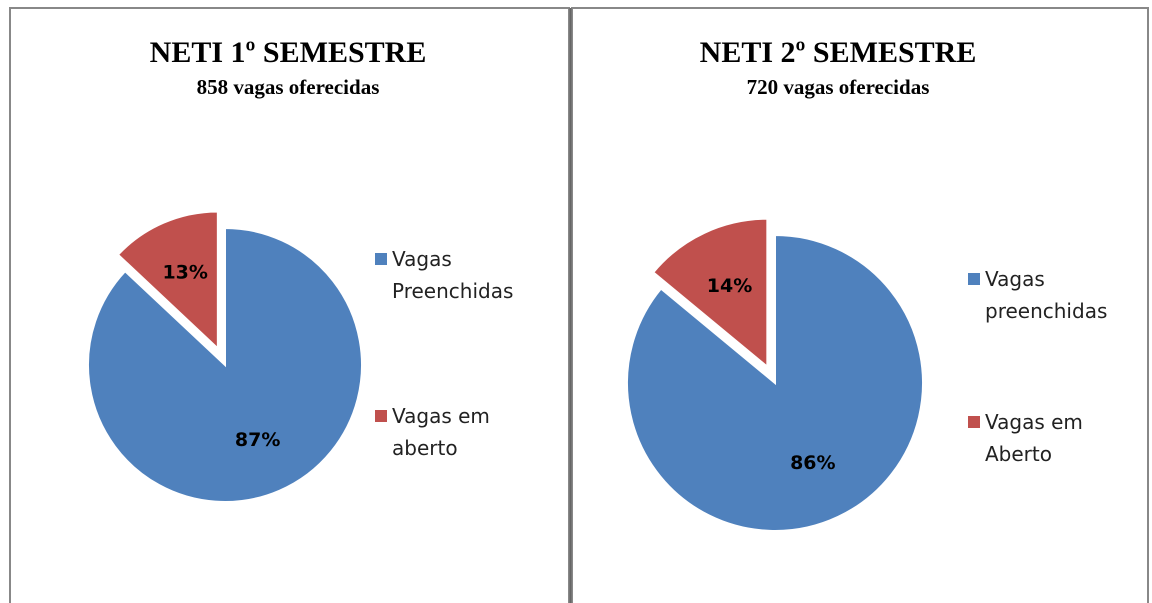 This screenshot has height=603, width=1152. What do you see at coordinates (441, 432) in the screenshot?
I see `legend-label: Vagas em aberto` at bounding box center [441, 432].